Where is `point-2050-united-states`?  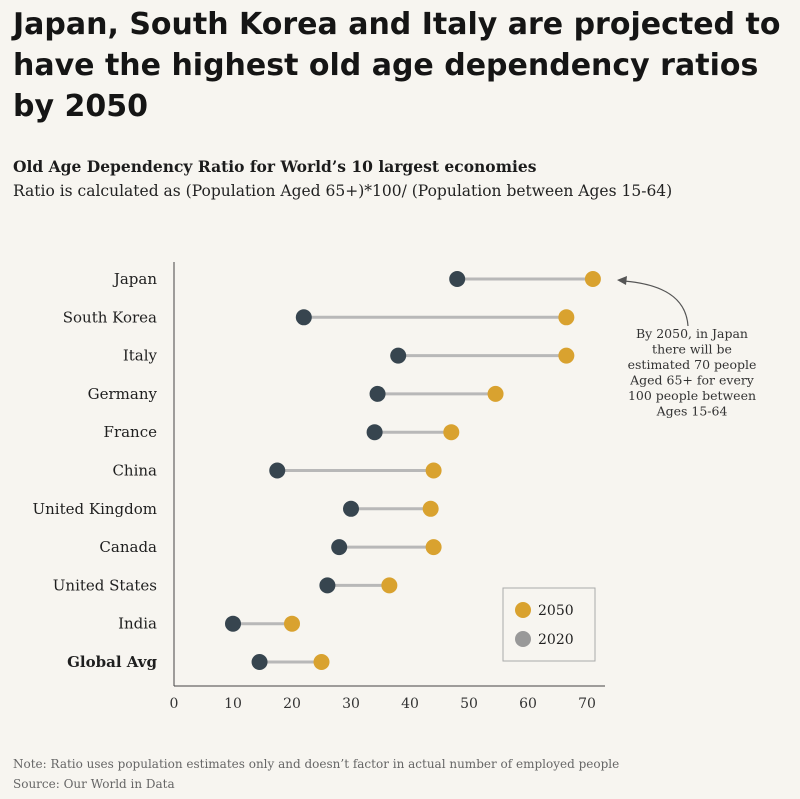 point-2050-united-states is located at coordinates (389, 585).